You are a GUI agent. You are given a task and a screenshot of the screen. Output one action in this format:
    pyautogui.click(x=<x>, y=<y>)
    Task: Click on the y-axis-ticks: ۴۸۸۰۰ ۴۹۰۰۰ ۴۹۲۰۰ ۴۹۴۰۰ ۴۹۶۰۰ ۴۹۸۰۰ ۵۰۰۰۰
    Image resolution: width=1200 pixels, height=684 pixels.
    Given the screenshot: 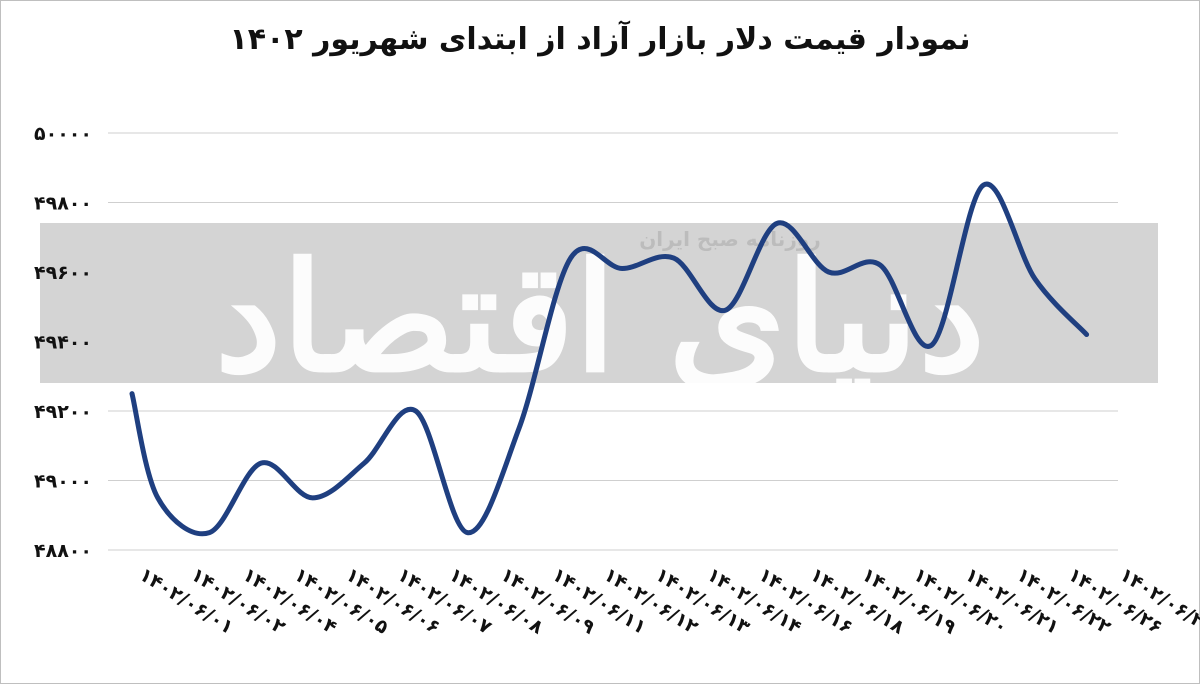 What is the action you would take?
    pyautogui.click(x=63, y=342)
    